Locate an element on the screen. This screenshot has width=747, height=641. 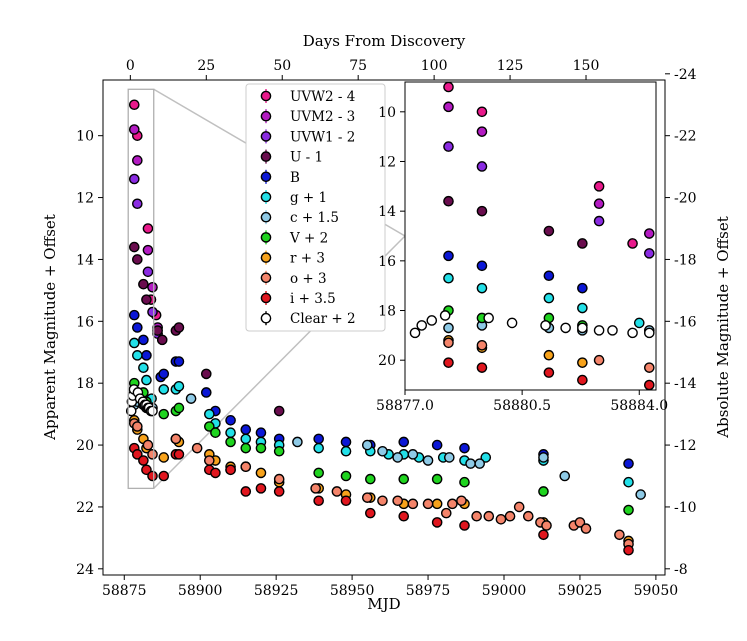
y-tick-label: 12 is located at coordinates (85, 199).